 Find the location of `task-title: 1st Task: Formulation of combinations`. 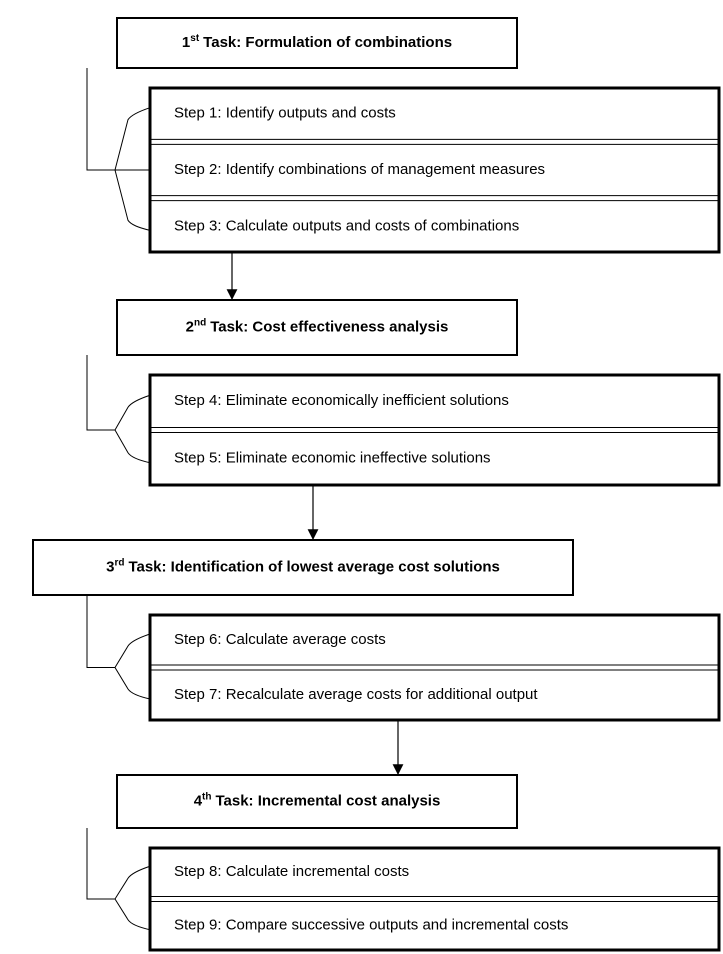

task-title: 1st Task: Formulation of combinations is located at coordinates (317, 42).